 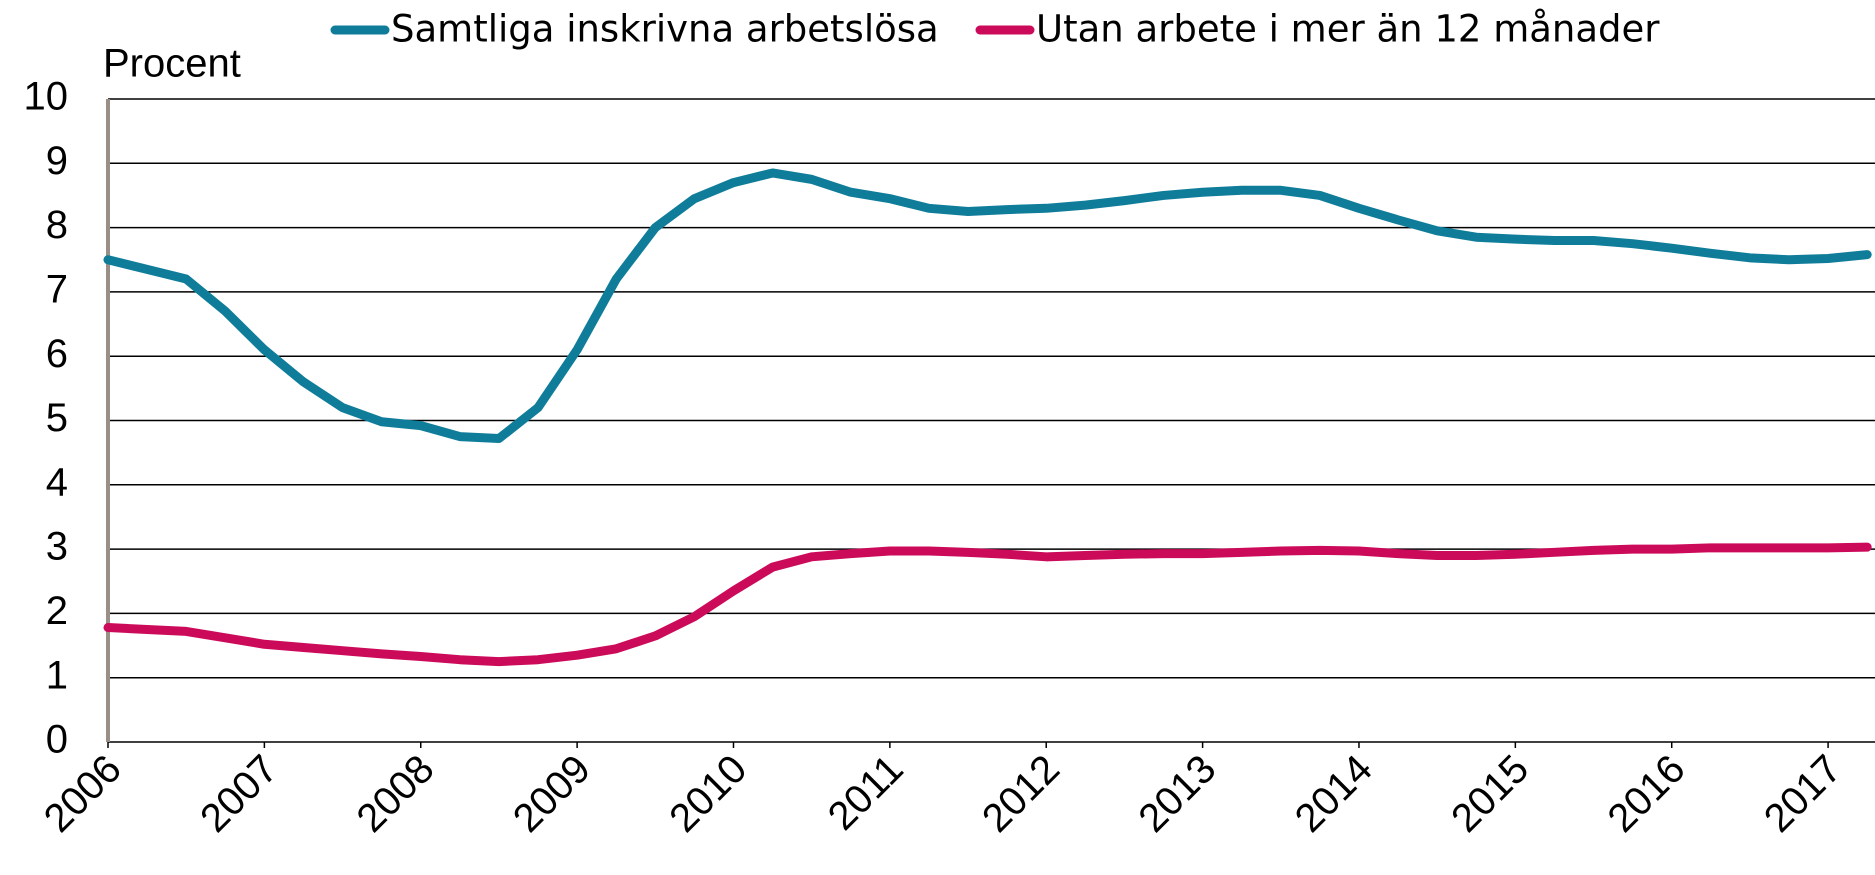 What do you see at coordinates (57, 289) in the screenshot?
I see `y-tick-label: 7` at bounding box center [57, 289].